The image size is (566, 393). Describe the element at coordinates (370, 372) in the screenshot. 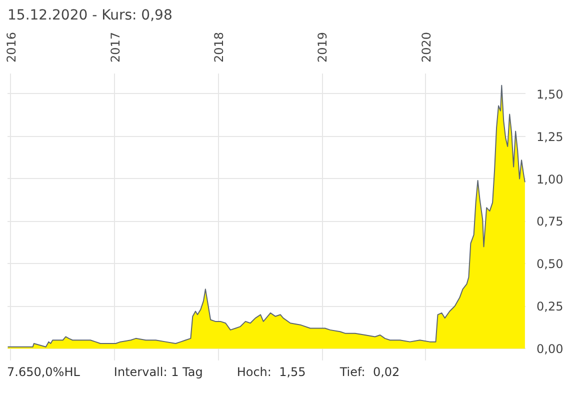

I see `text: Tief: 0,02` at that location.